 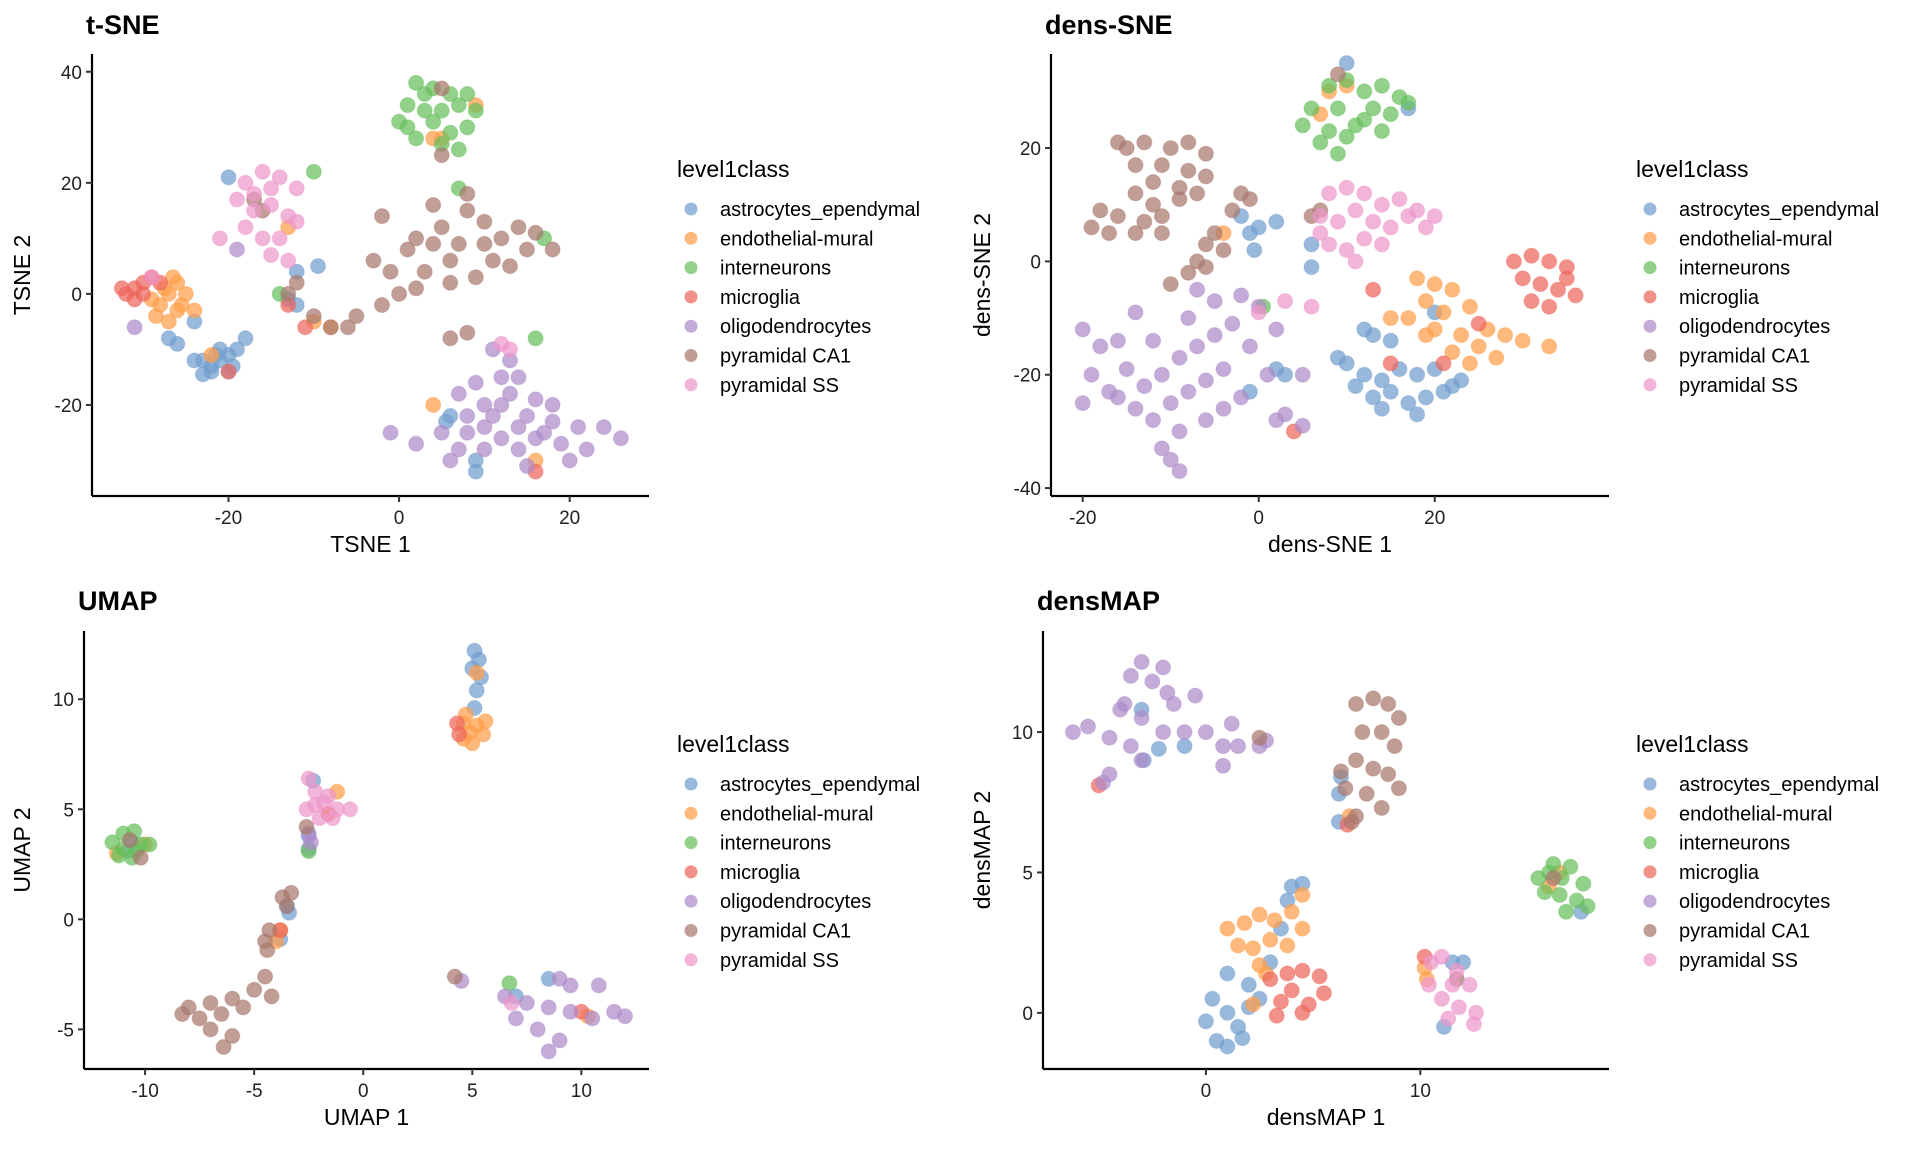 I want to click on legend-label: oligodendrocytes, so click(x=1754, y=902).